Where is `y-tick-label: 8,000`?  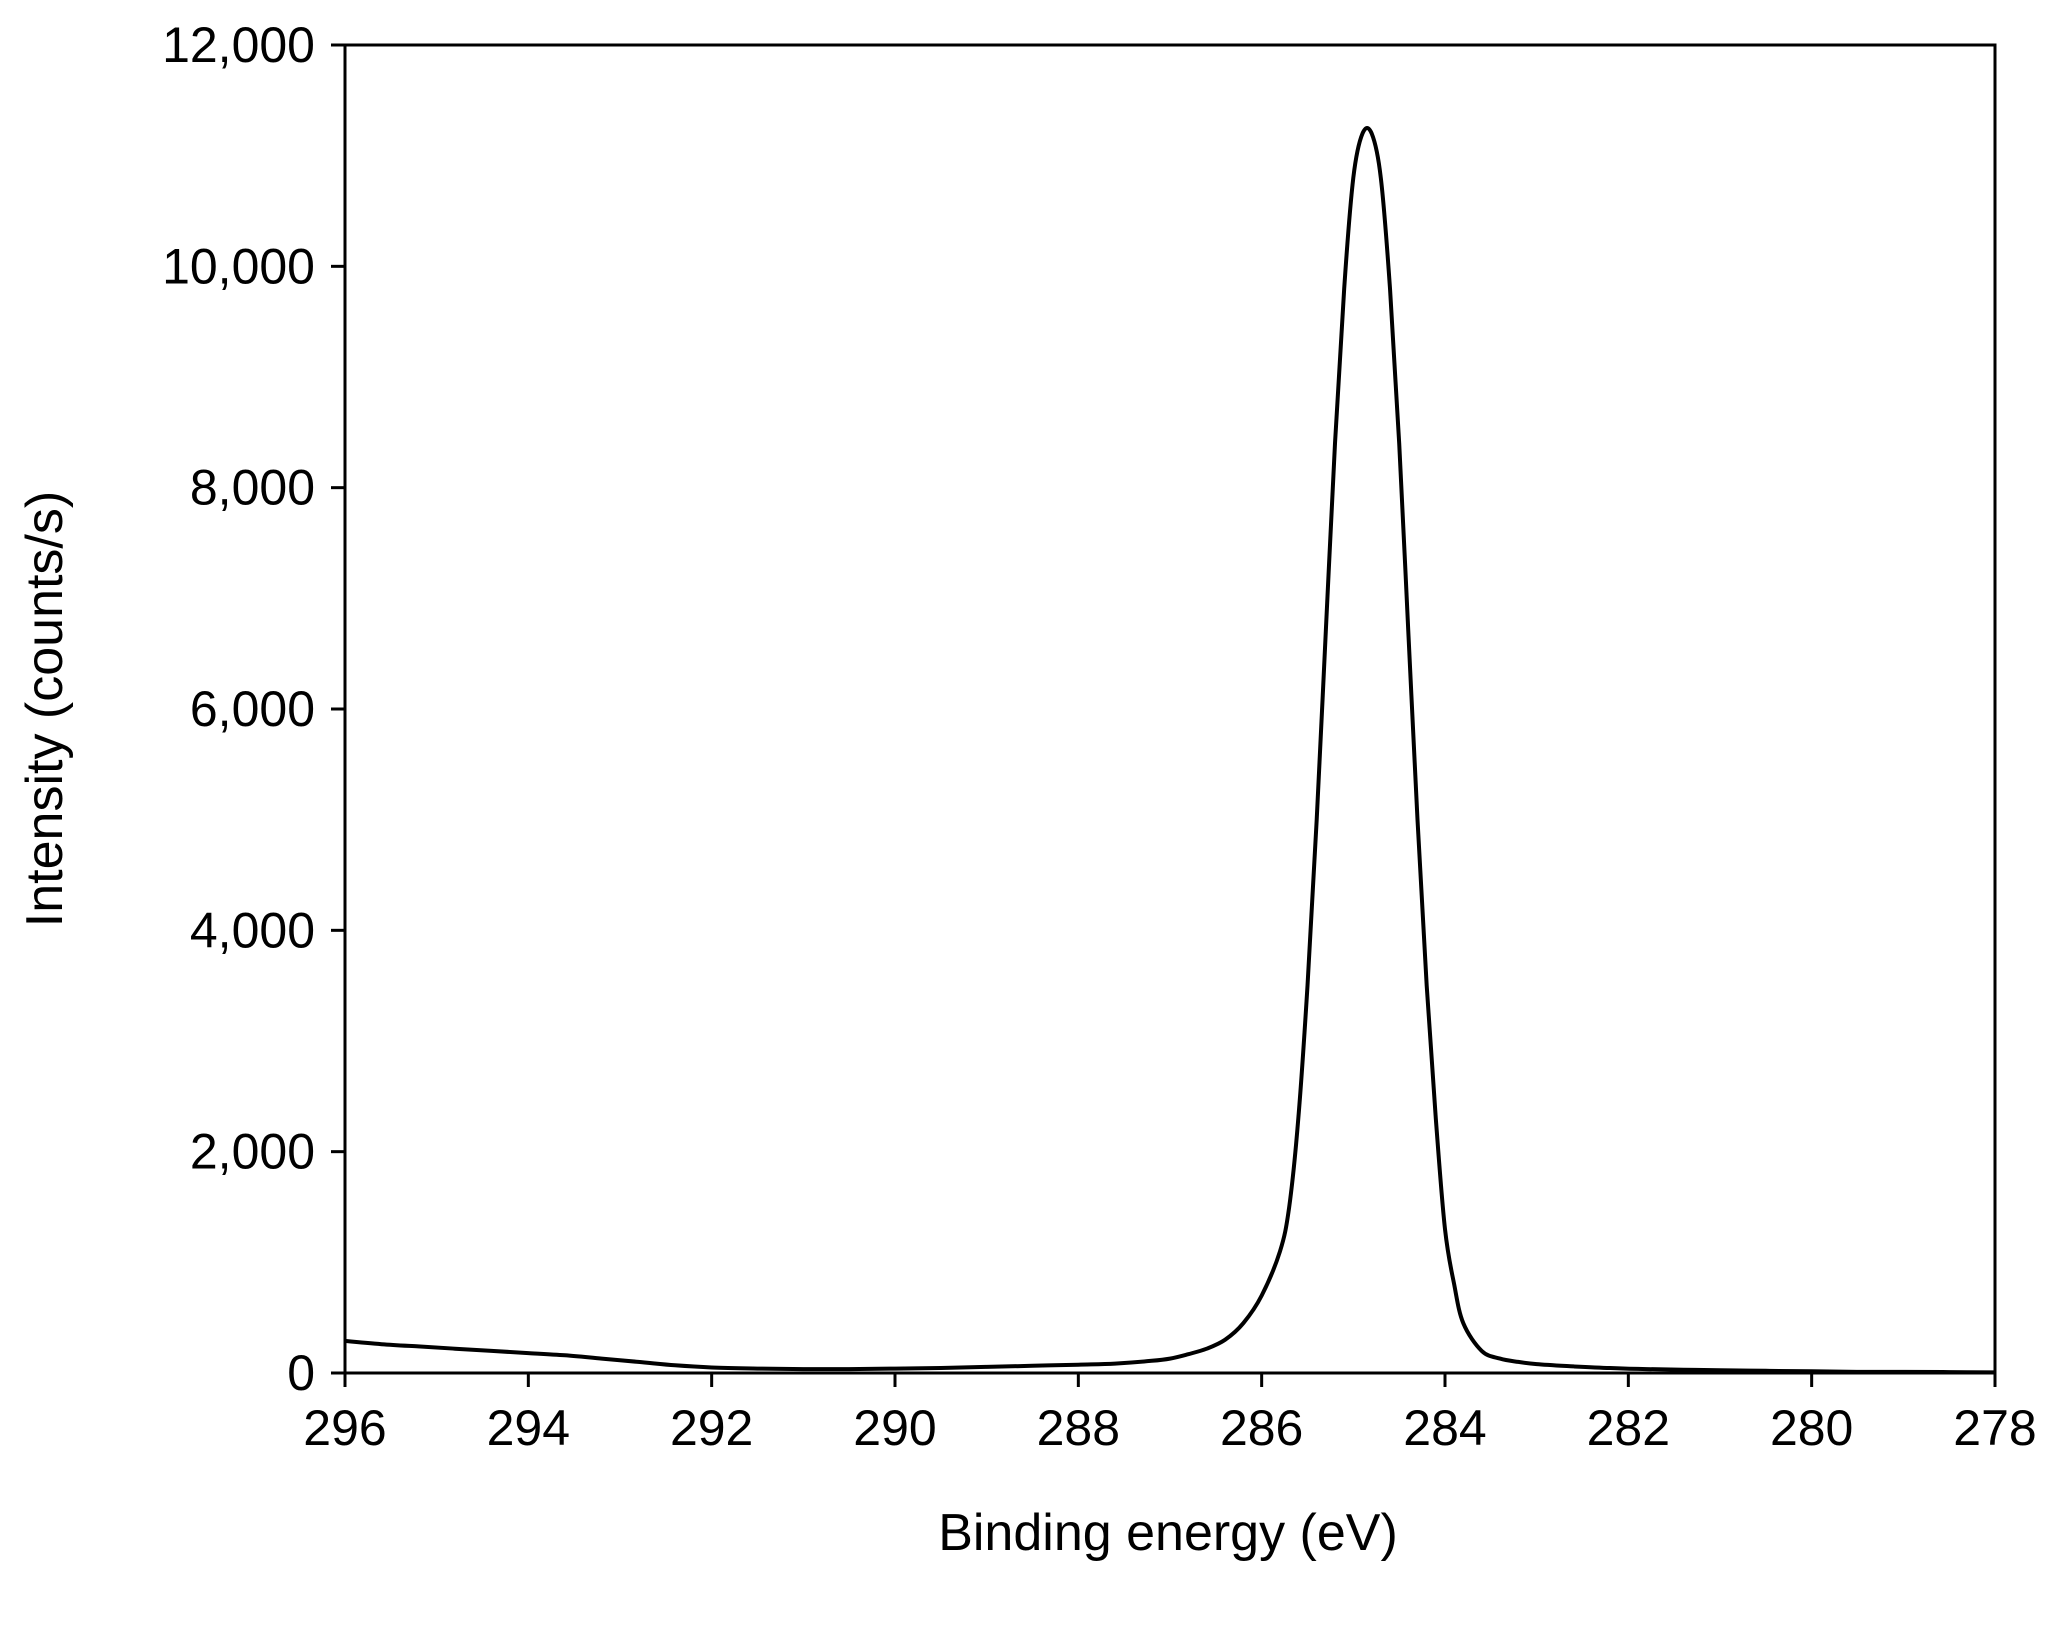 y-tick-label: 8,000 is located at coordinates (252, 488).